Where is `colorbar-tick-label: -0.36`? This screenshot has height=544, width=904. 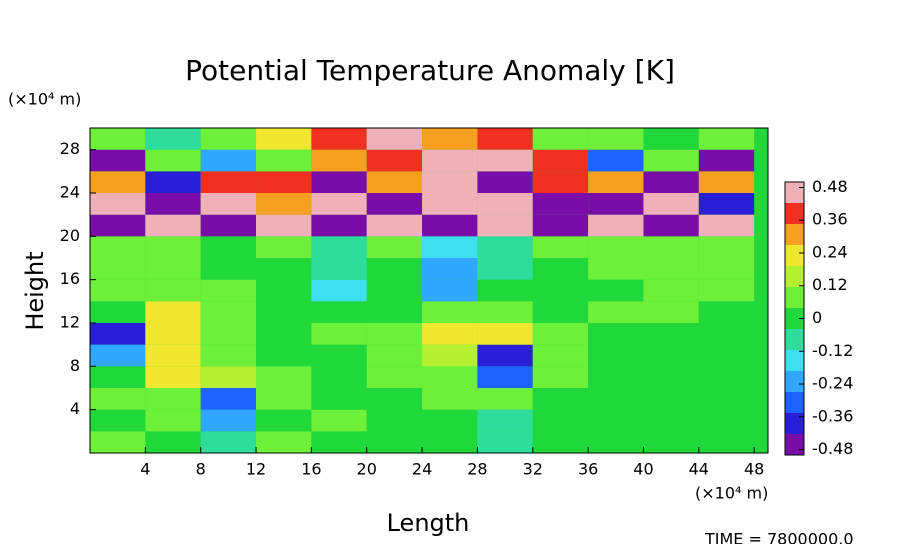
colorbar-tick-label: -0.36 is located at coordinates (832, 415).